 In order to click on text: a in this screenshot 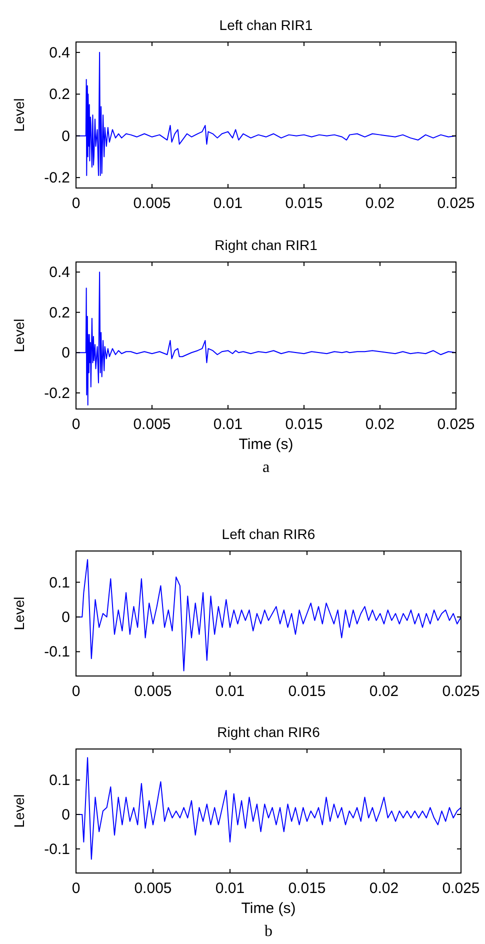, I will do `click(266, 467)`.